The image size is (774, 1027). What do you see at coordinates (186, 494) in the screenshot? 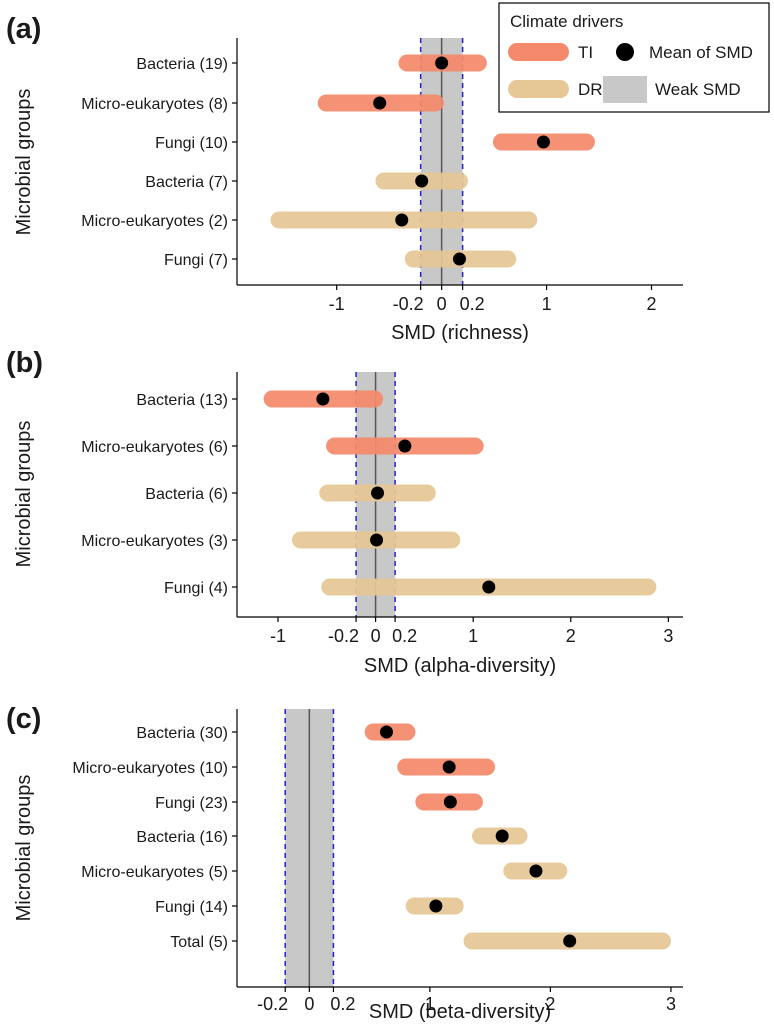
I see `y-tick-label: Bacteria (6)` at bounding box center [186, 494].